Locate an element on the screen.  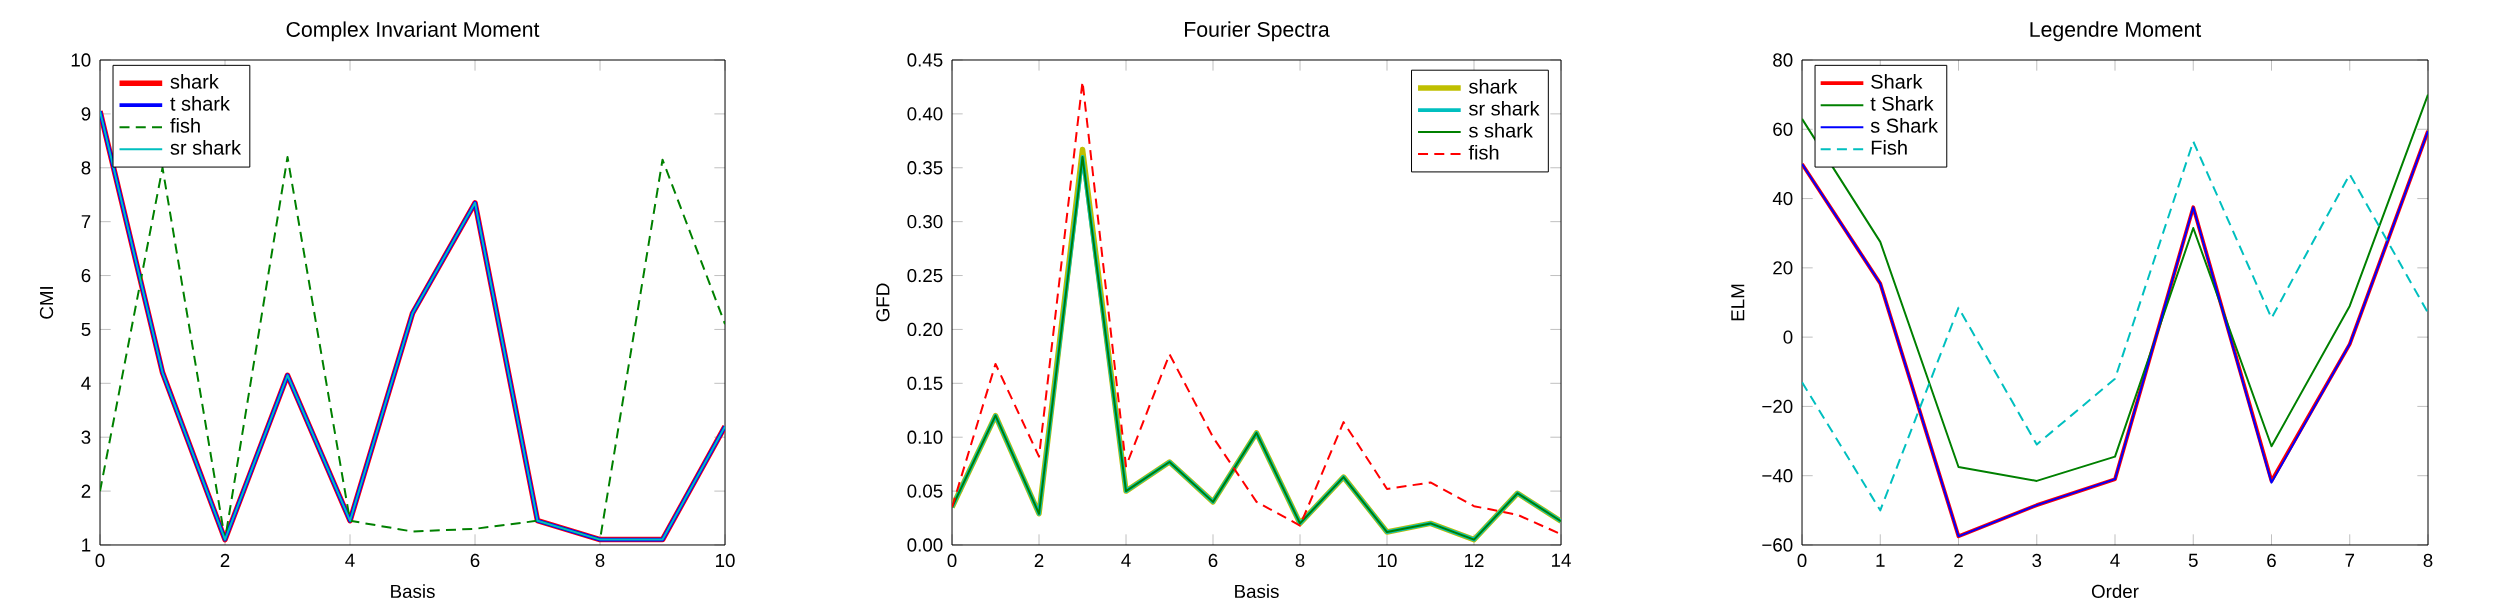
legend-label: s Shark is located at coordinates (1904, 125).